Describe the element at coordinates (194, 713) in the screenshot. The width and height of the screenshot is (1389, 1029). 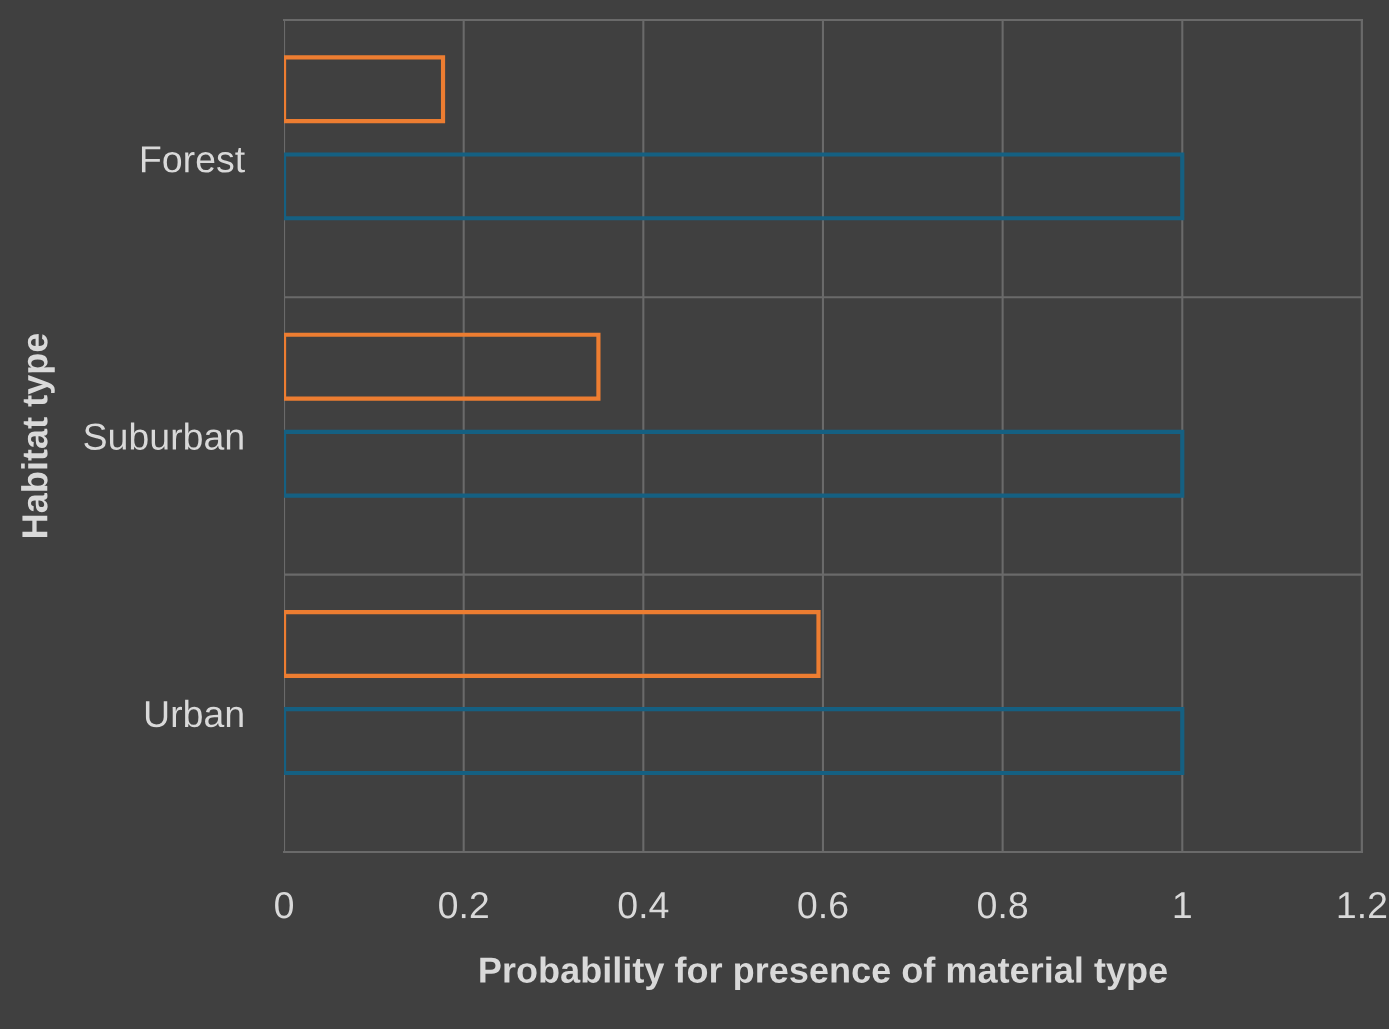
I see `y-tick-label: Urban` at that location.